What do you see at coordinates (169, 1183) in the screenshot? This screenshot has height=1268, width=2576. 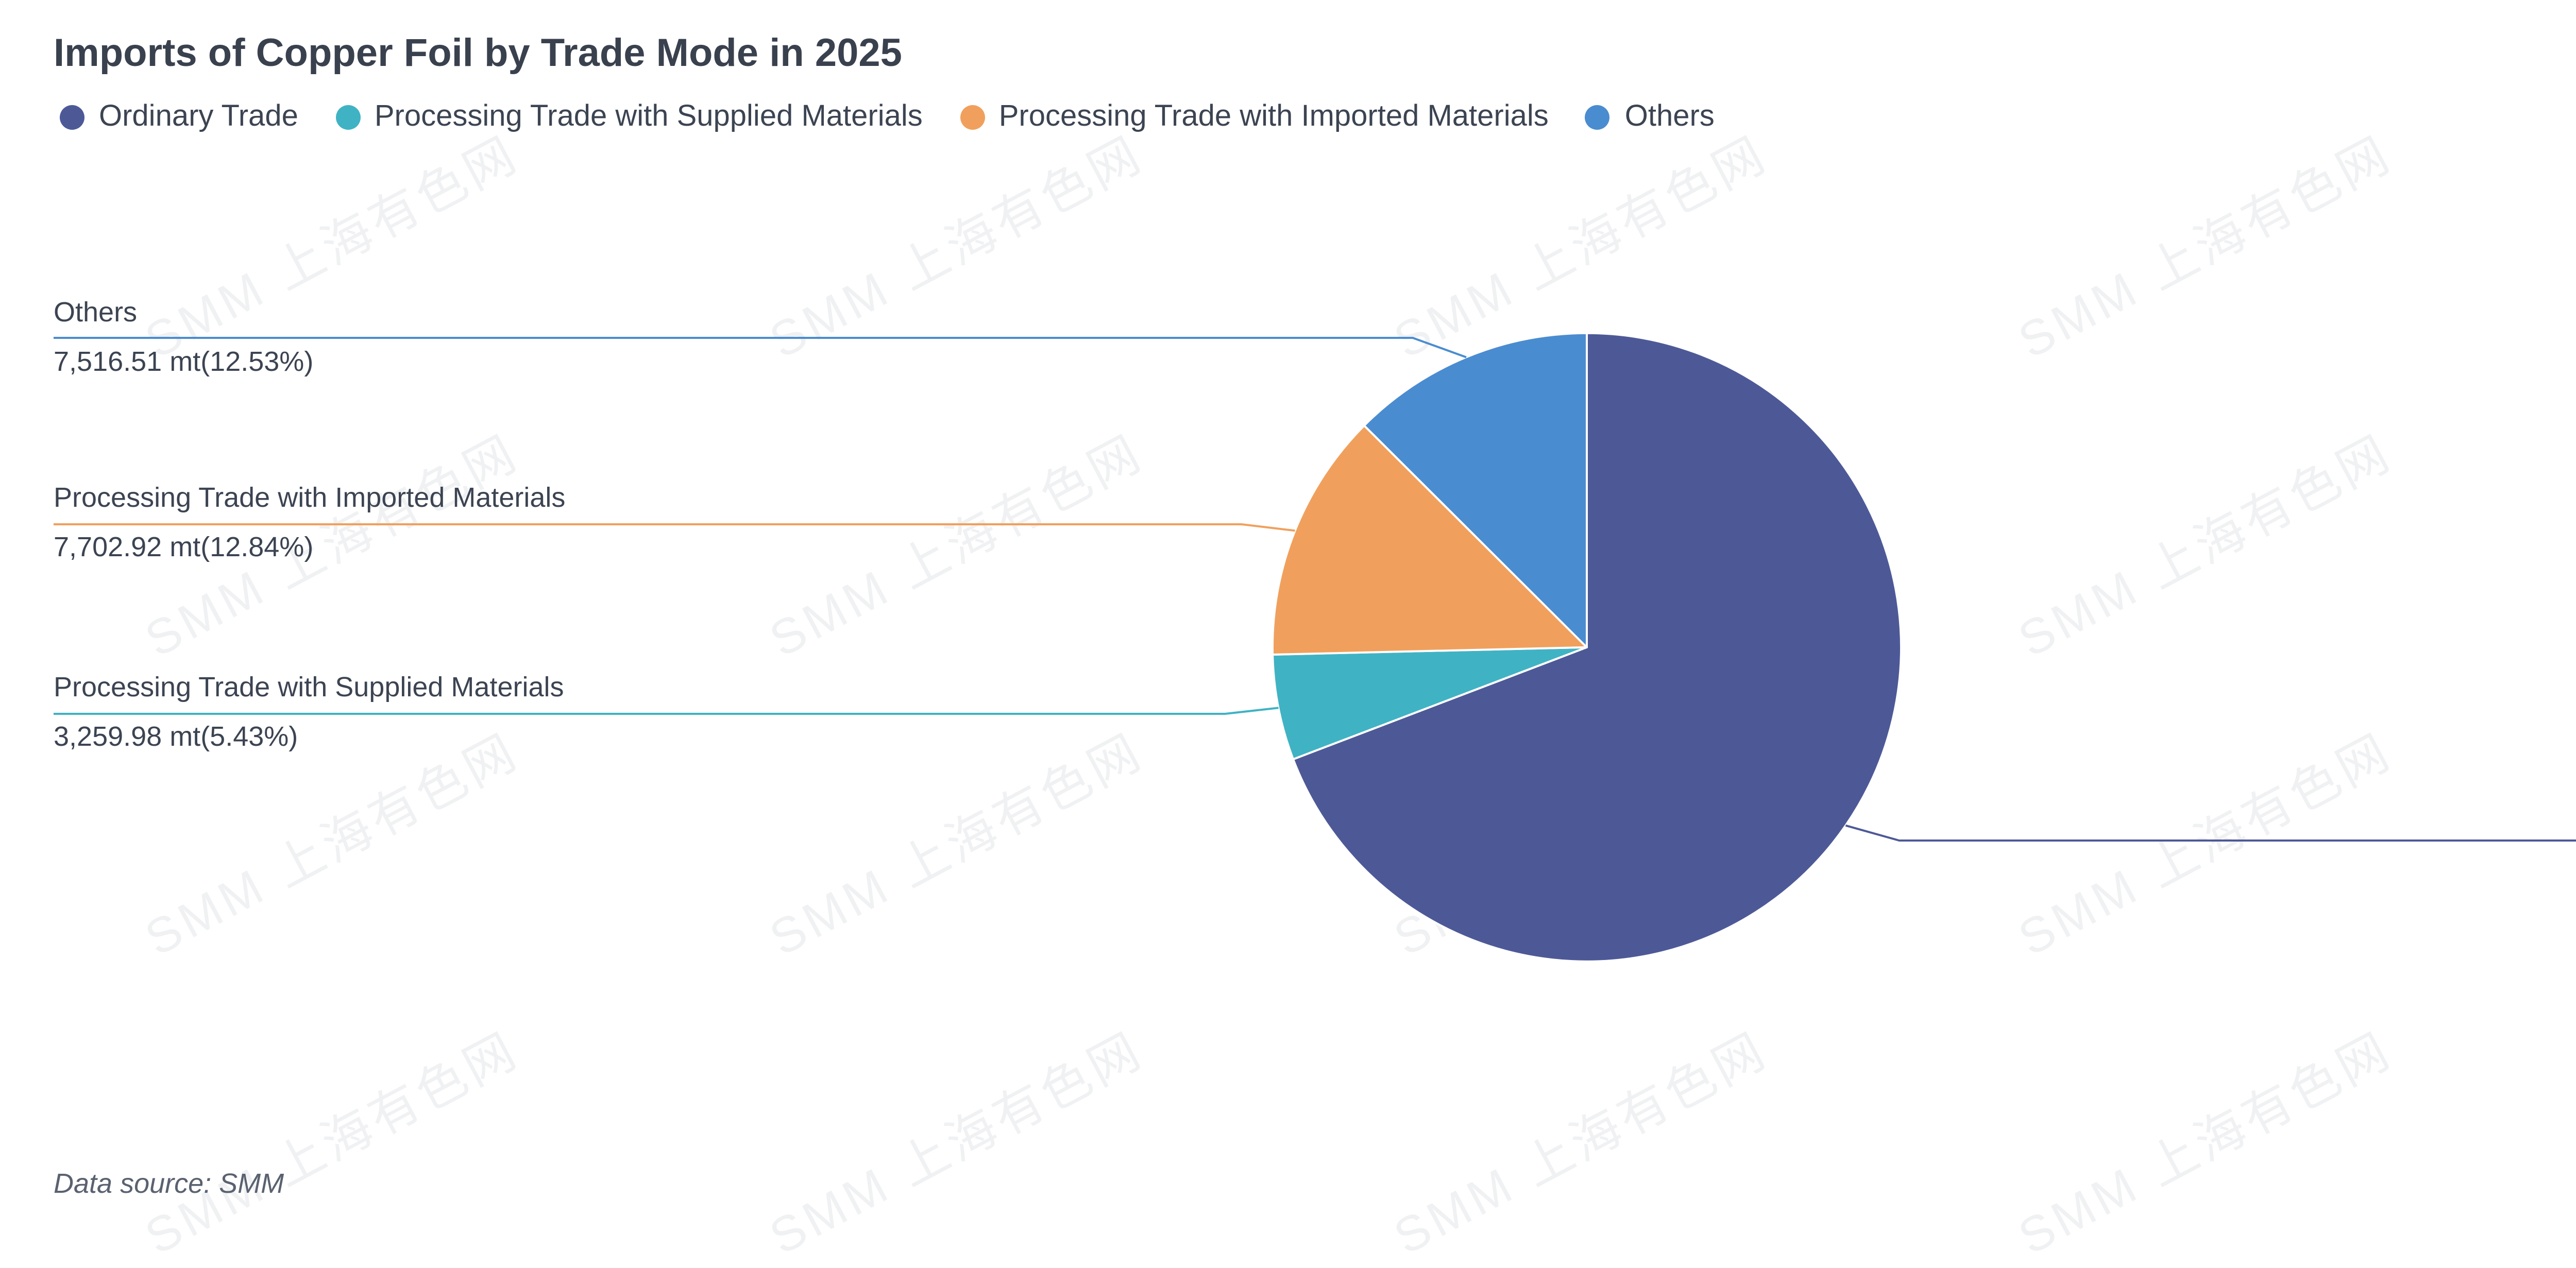 I see `data-source: Data source: SMM` at bounding box center [169, 1183].